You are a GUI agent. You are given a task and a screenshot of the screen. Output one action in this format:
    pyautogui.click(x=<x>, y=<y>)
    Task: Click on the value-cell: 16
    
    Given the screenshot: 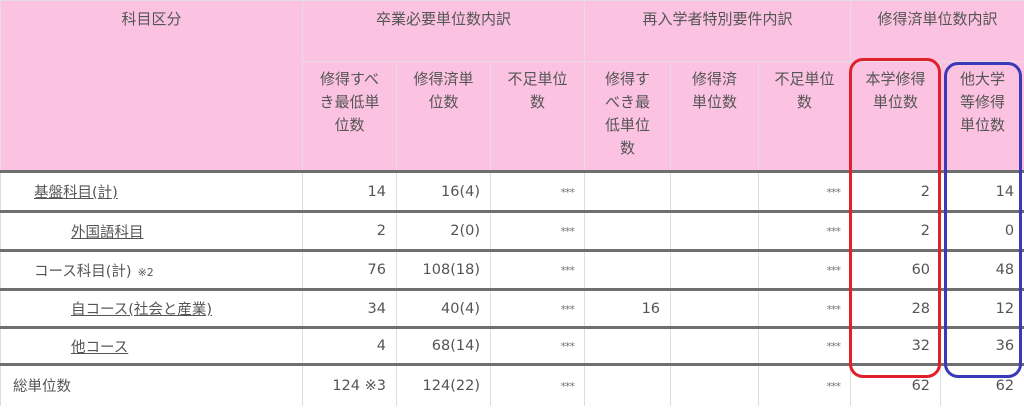 What is the action you would take?
    pyautogui.click(x=628, y=308)
    